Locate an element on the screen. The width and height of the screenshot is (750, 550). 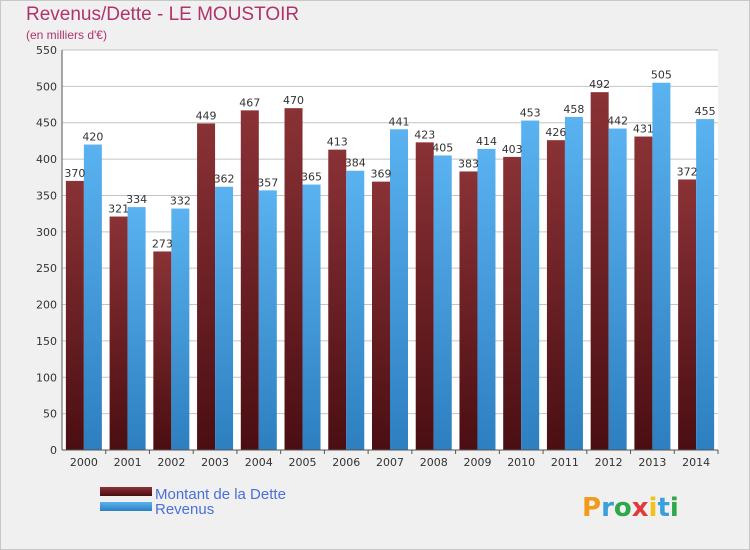
y-tick-label: 500 is located at coordinates (46, 86).